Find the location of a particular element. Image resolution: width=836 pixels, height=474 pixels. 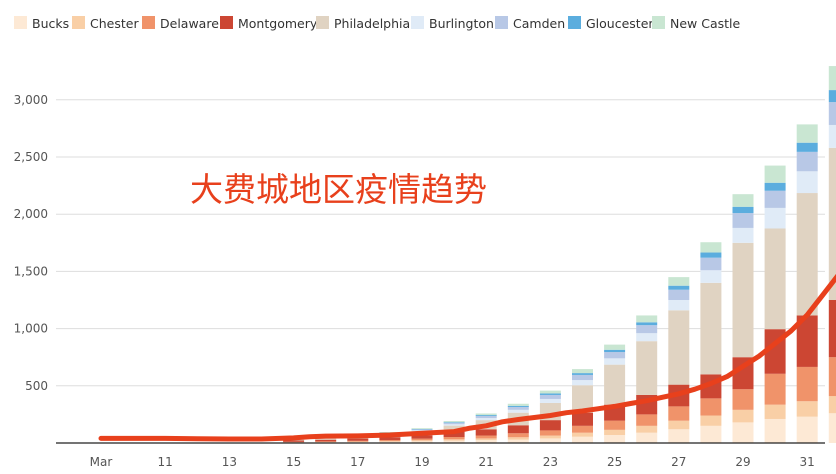

x-tick-label: 31 is located at coordinates (807, 462).